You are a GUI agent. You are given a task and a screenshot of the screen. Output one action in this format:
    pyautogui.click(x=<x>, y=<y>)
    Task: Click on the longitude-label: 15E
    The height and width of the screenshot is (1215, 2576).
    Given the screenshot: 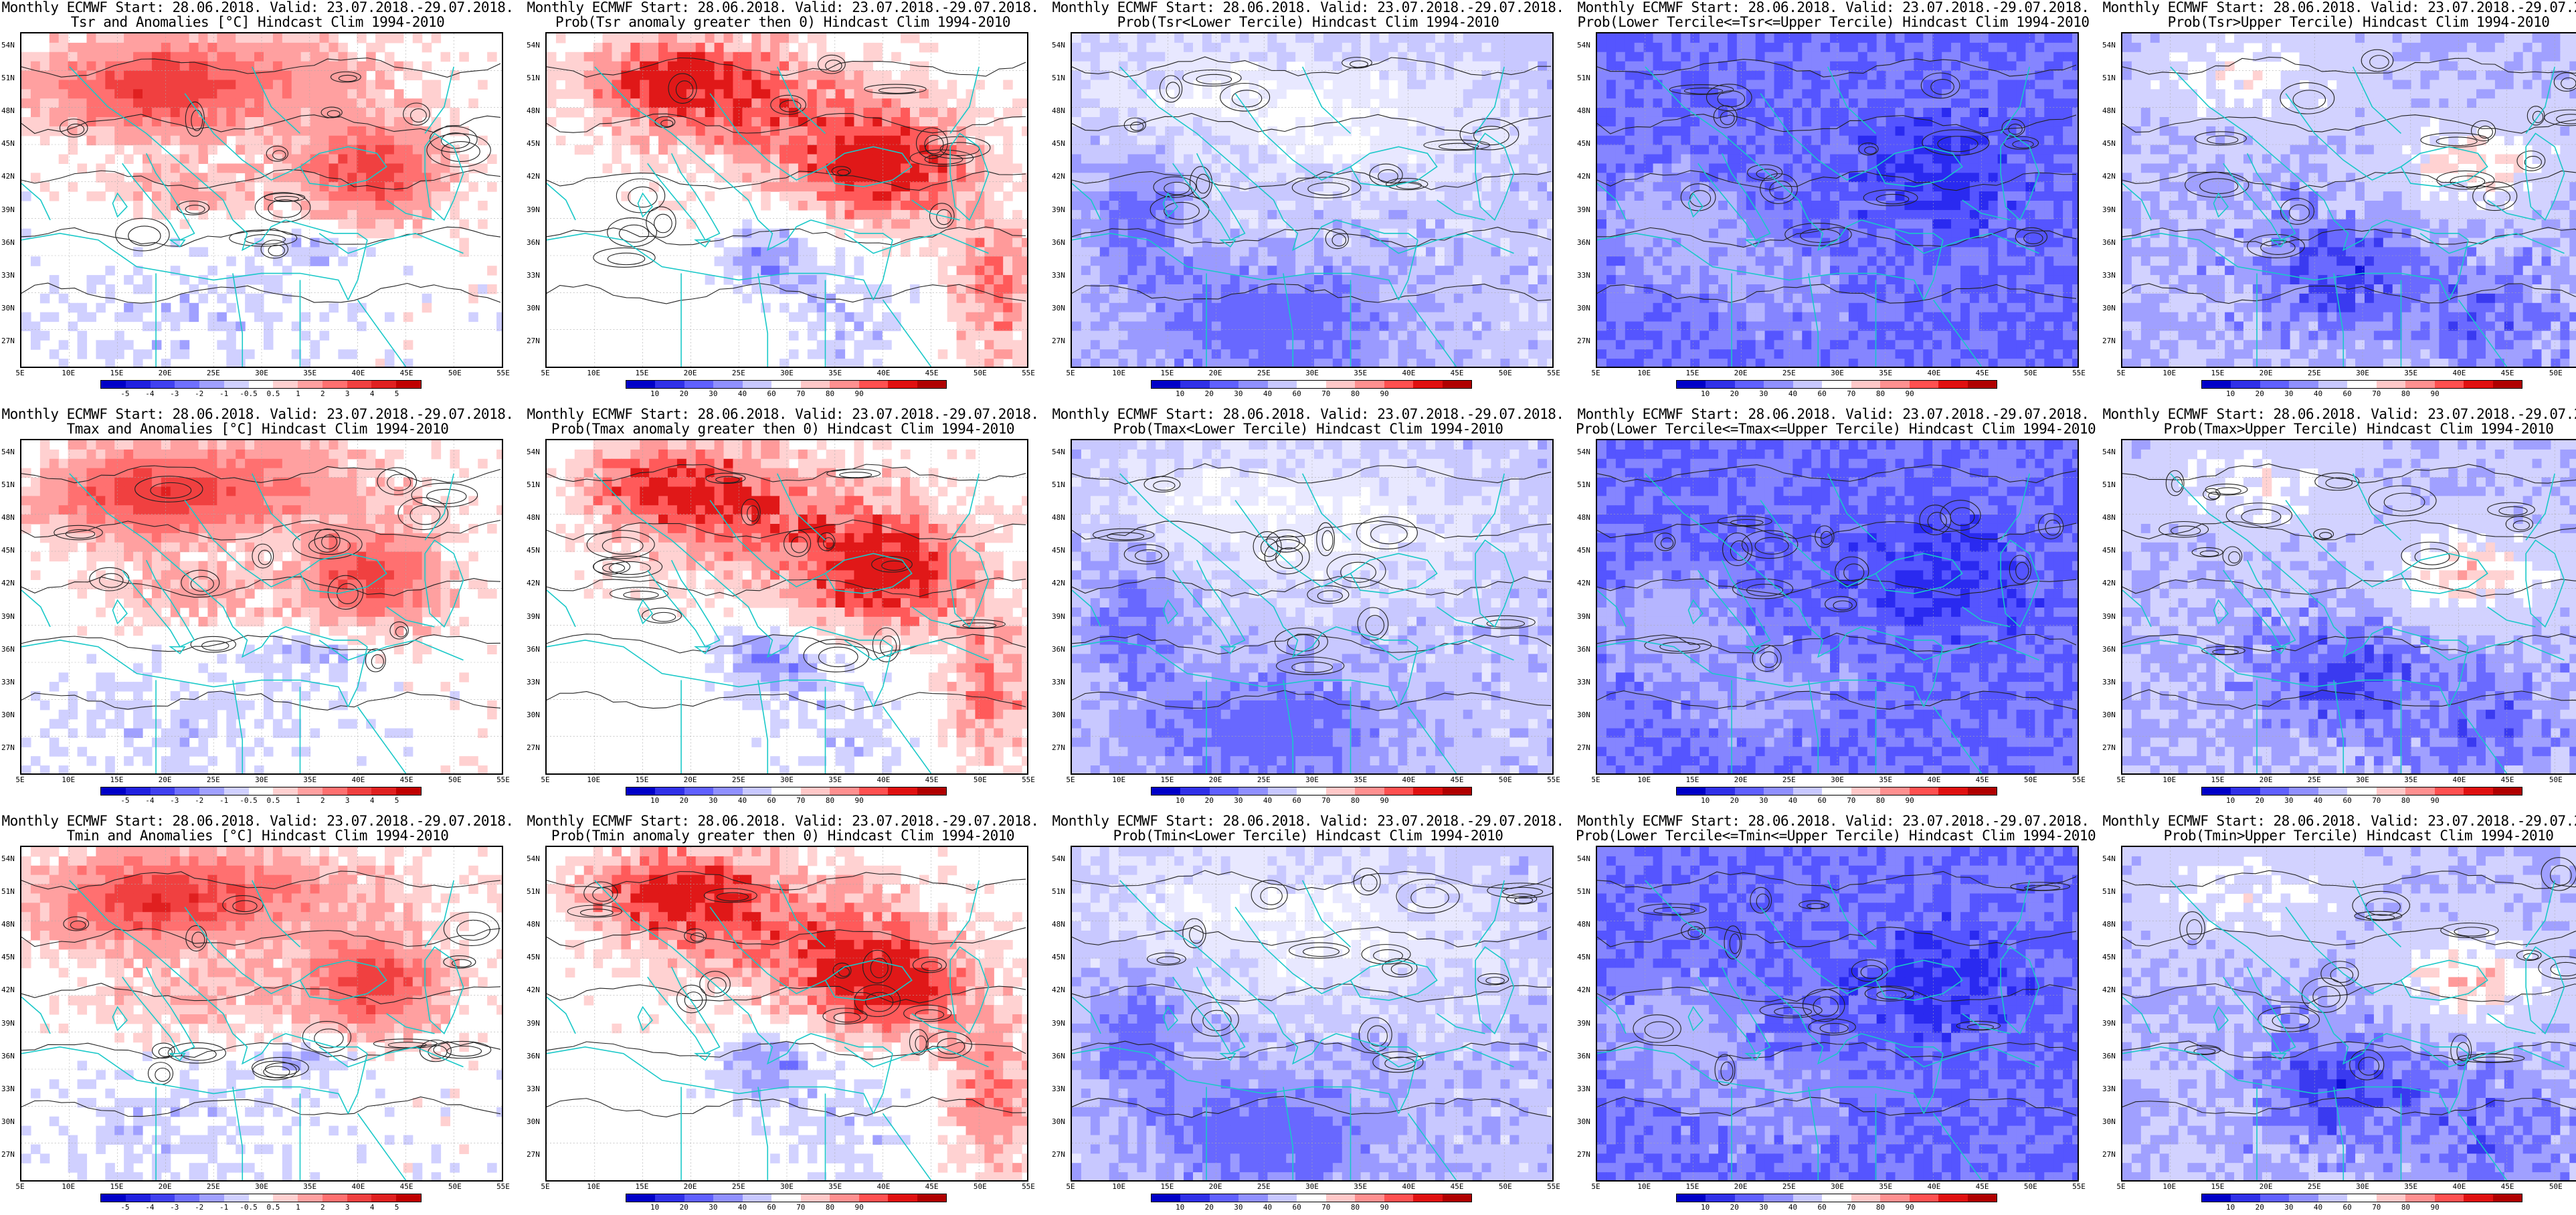 What is the action you would take?
    pyautogui.click(x=116, y=1187)
    